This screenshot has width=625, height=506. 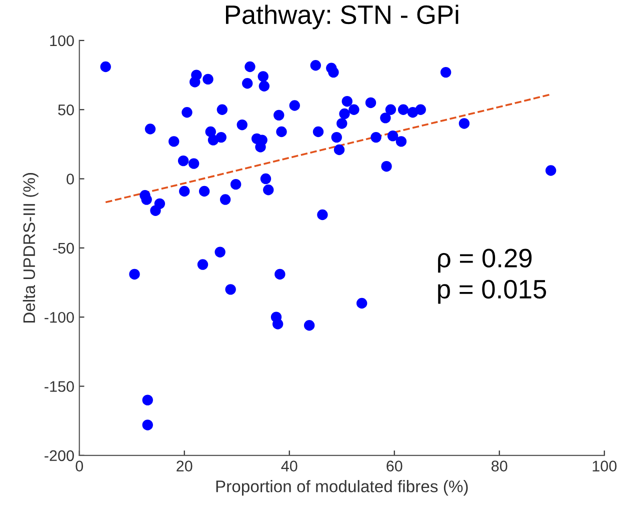 I want to click on y-tick-label: -150, so click(x=59, y=386).